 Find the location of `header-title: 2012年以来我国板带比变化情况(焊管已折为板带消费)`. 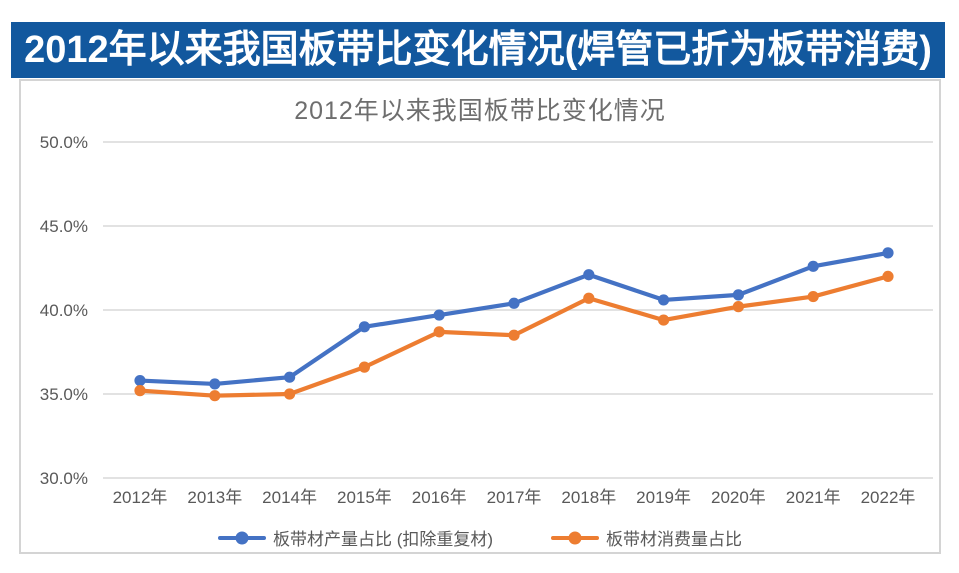

header-title: 2012年以来我国板带比变化情况(焊管已折为板带消费) is located at coordinates (478, 50).